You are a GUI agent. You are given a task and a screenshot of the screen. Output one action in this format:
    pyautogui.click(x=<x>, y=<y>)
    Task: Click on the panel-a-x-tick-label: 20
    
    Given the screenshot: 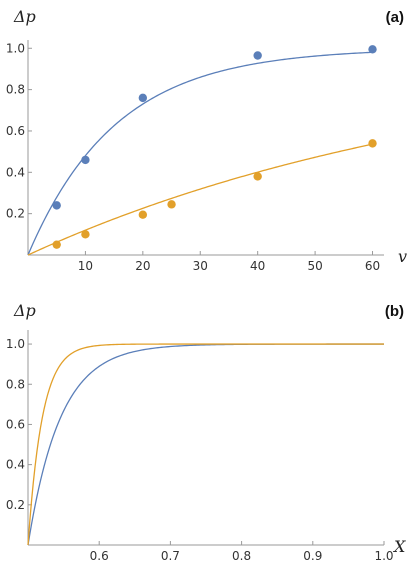 What is the action you would take?
    pyautogui.click(x=142, y=266)
    